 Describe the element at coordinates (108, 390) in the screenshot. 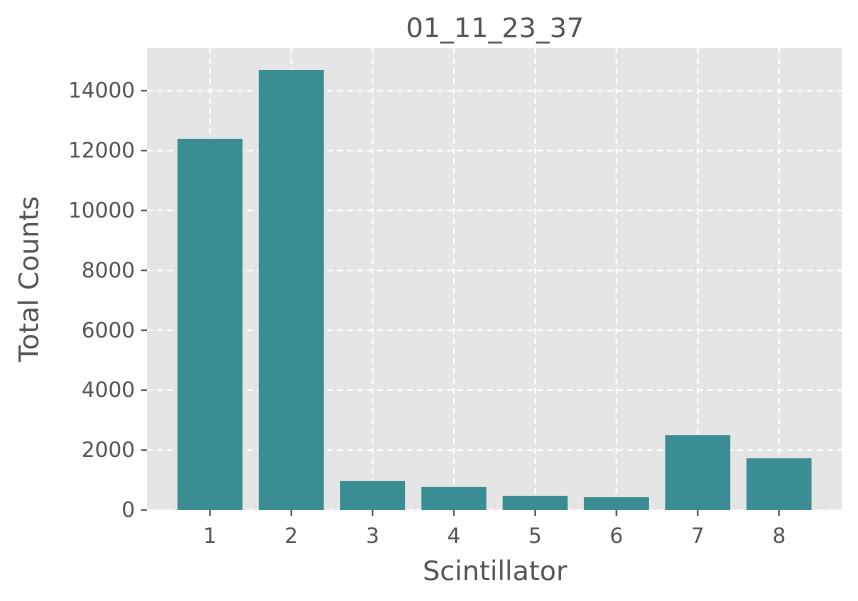

I see `y-tick-label: 4000` at that location.